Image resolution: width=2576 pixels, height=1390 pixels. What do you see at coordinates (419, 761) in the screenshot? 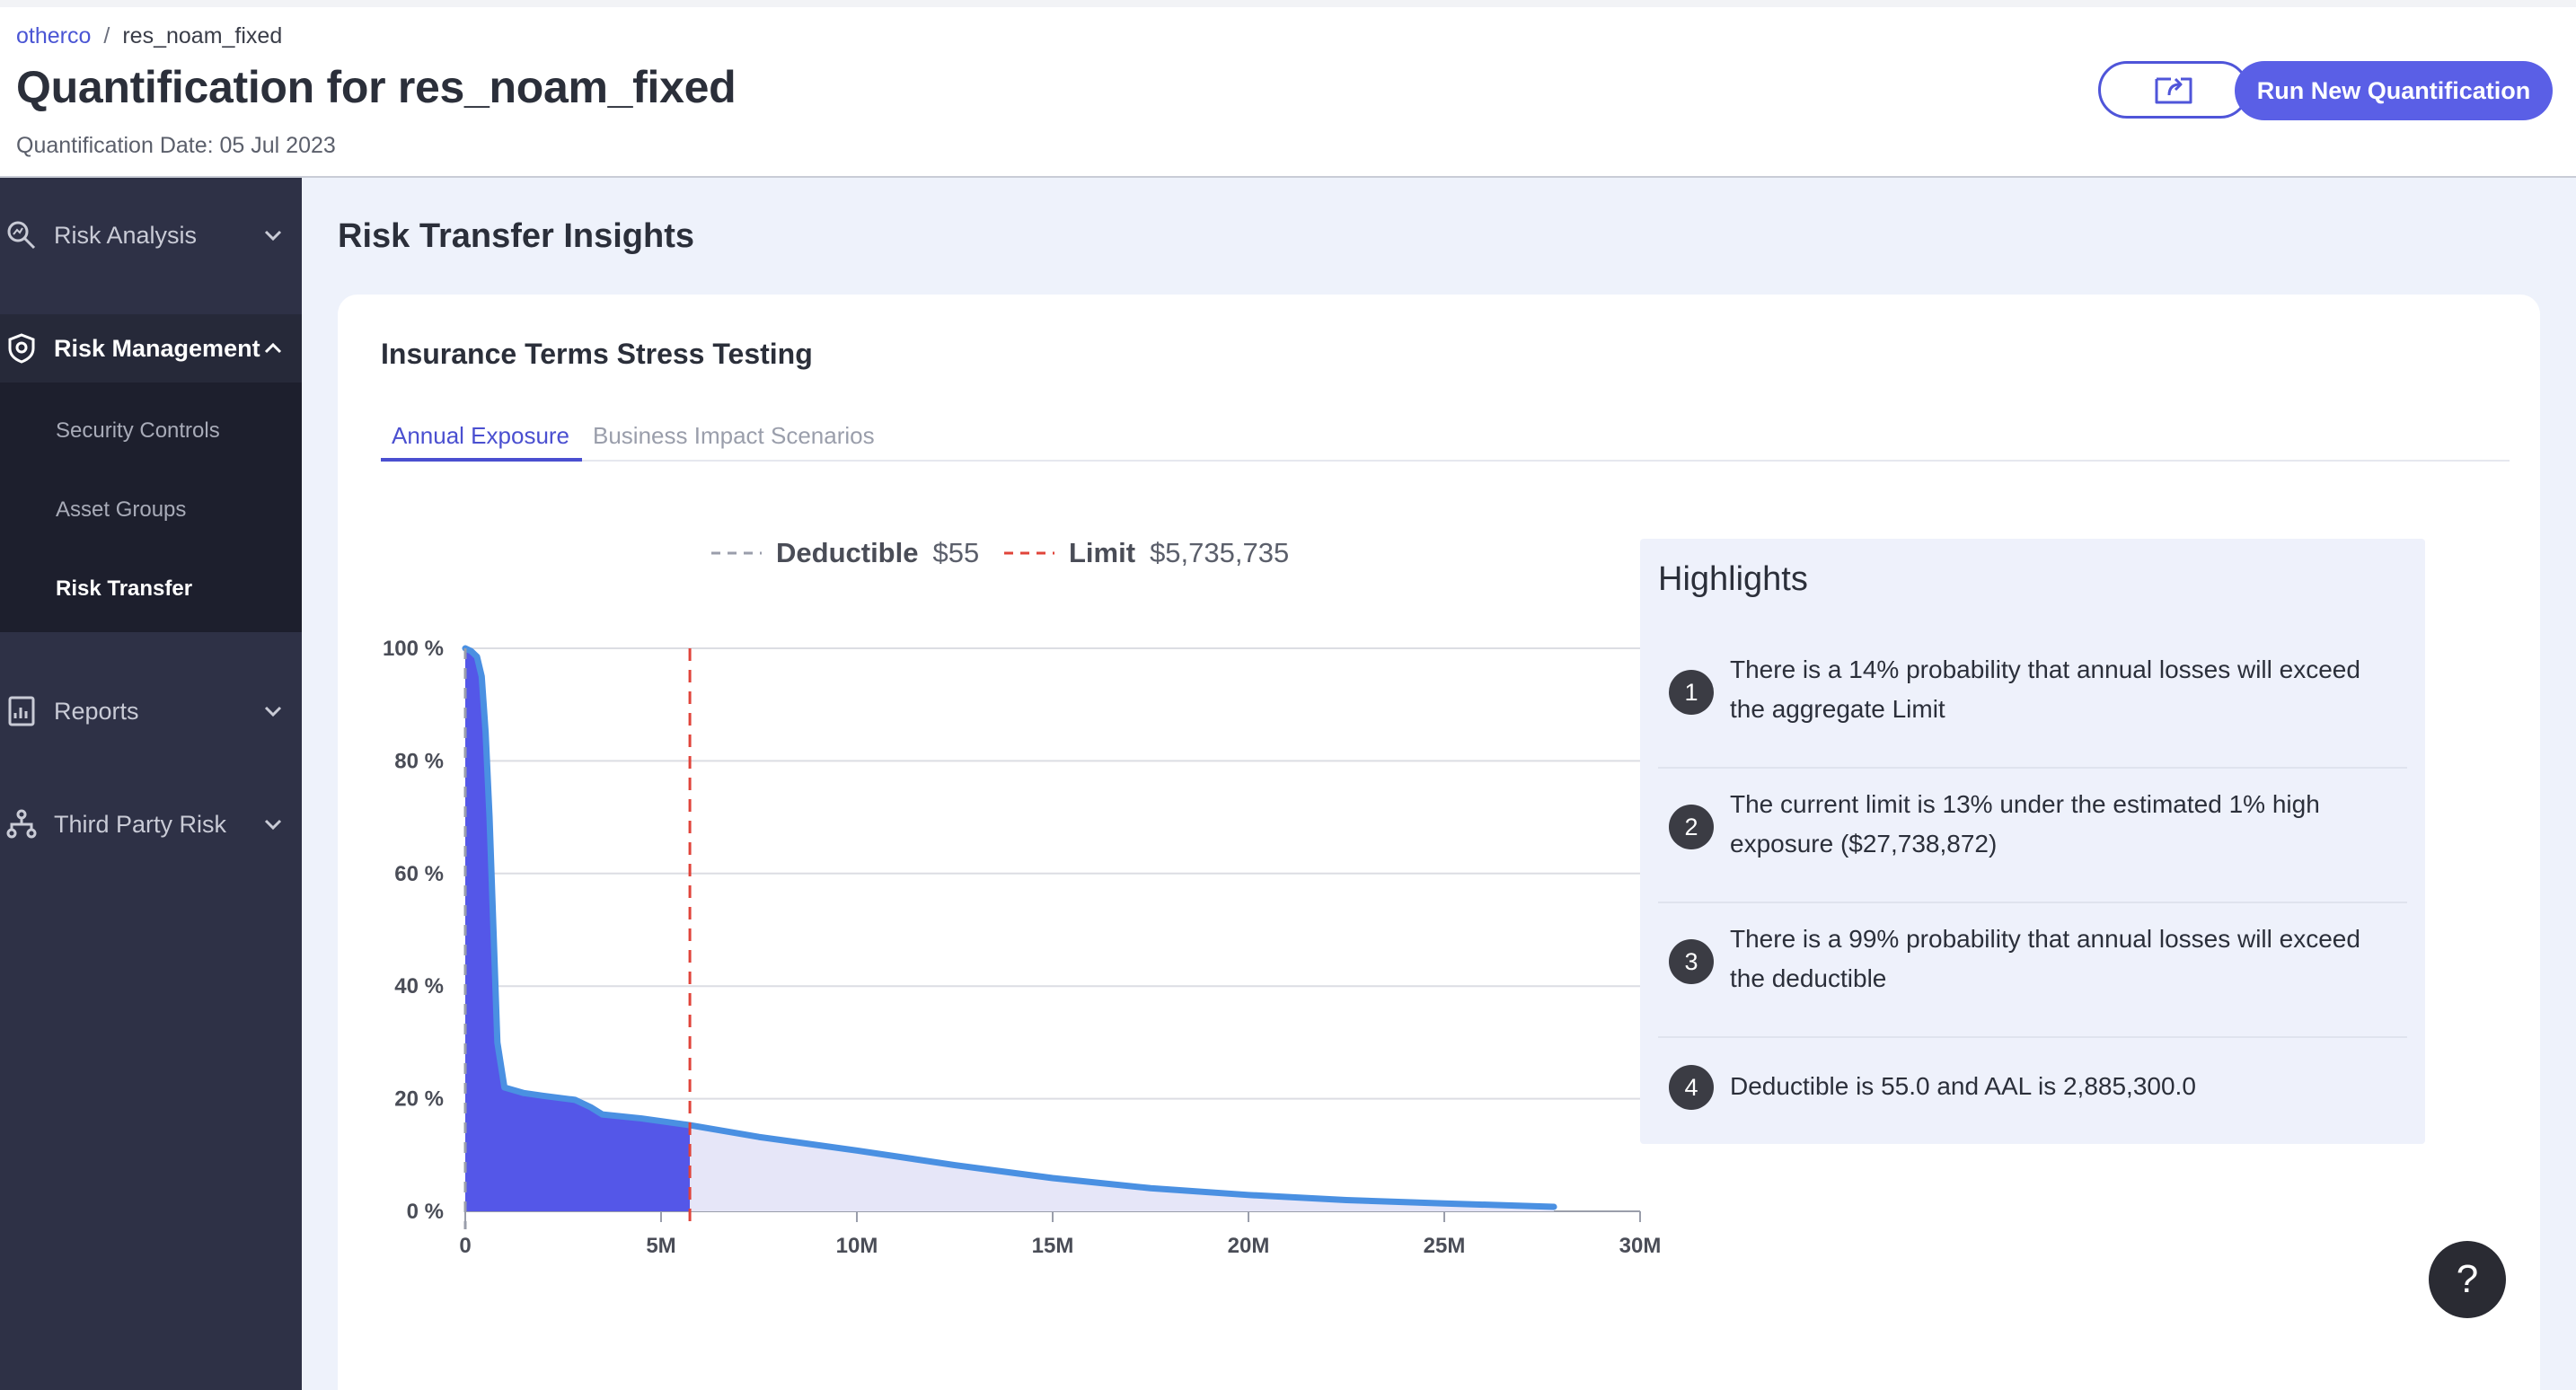
I see `y-tick-label: 80 %` at bounding box center [419, 761].